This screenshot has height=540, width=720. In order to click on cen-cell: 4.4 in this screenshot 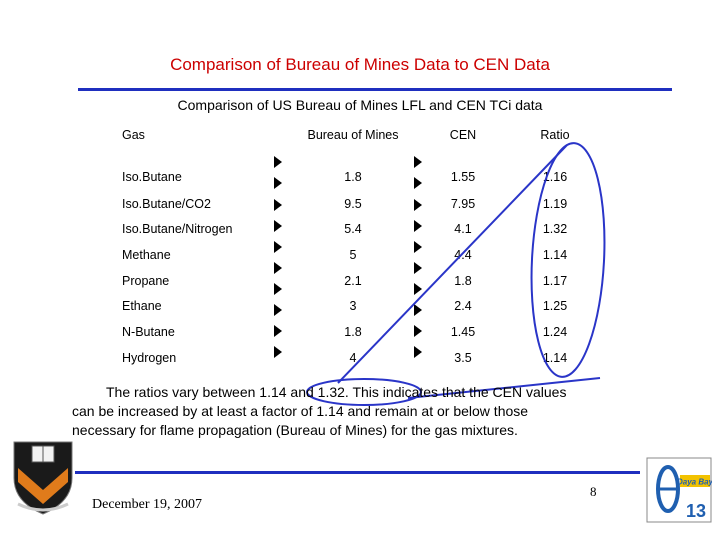, I will do `click(463, 255)`.